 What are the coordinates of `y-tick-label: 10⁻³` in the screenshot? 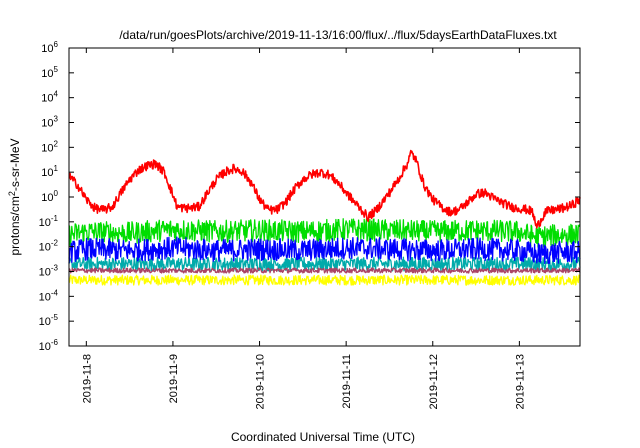 It's located at (49, 271).